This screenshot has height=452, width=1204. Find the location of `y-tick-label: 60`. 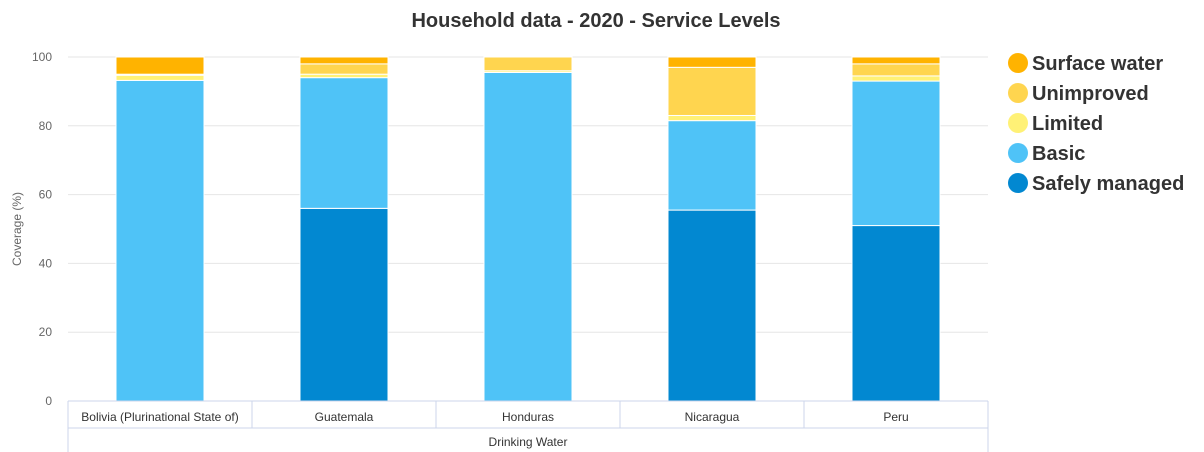

y-tick-label: 60 is located at coordinates (46, 195).